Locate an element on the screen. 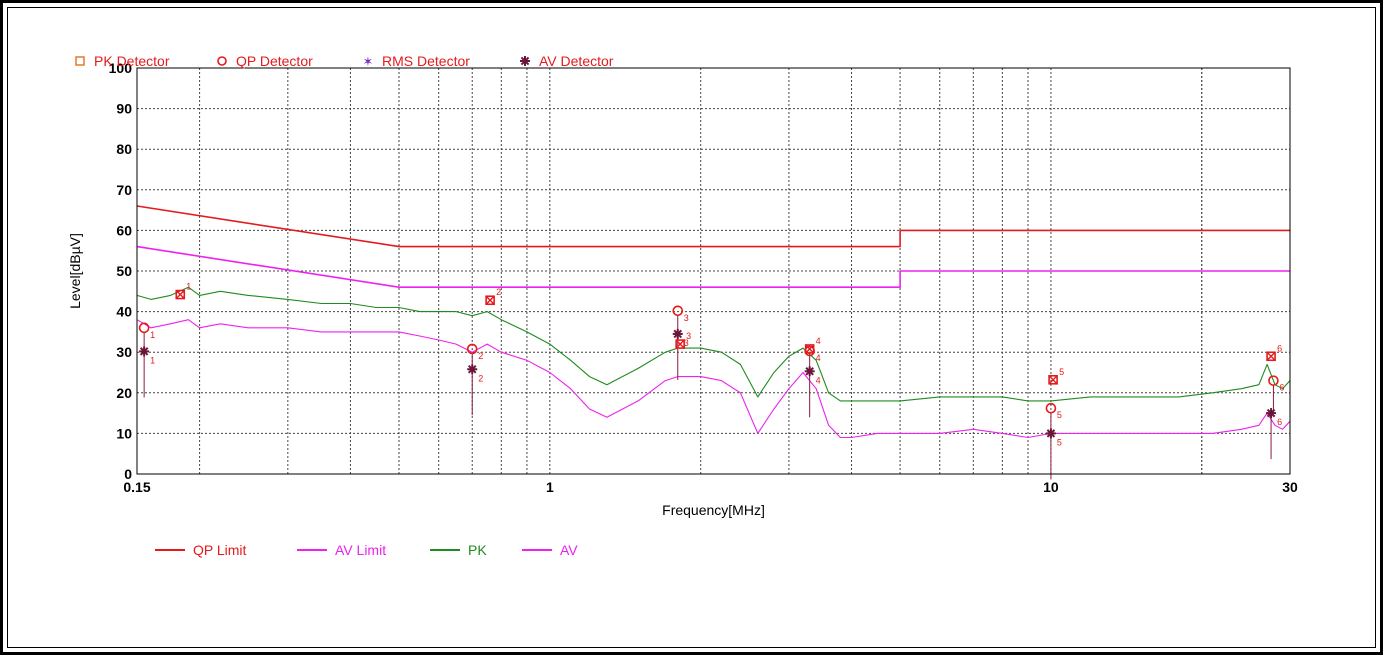  line-legend-label: PK is located at coordinates (477, 550).